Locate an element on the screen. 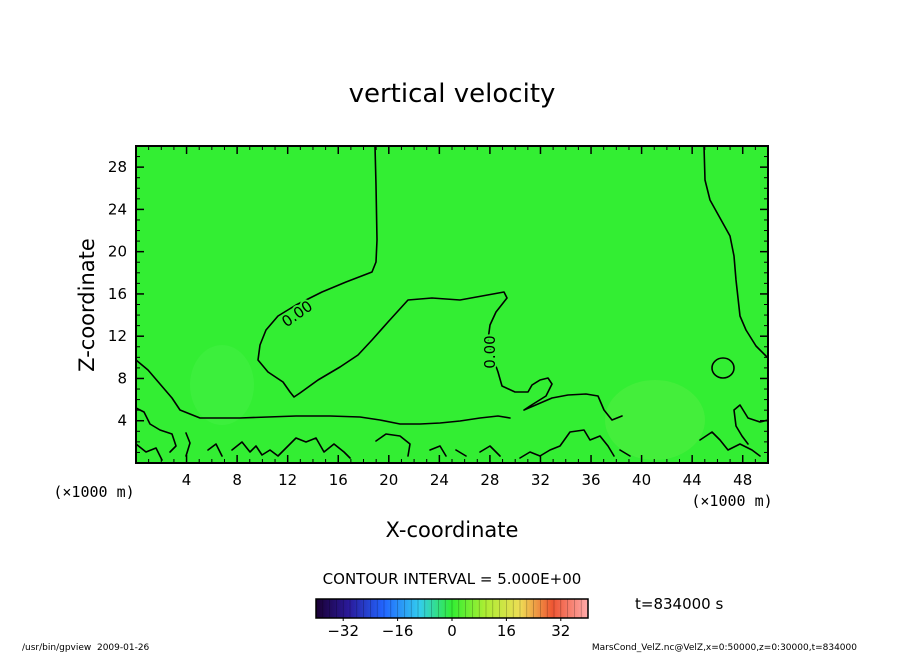 The image size is (904, 654). y-tick-label: 8 is located at coordinates (122, 378).